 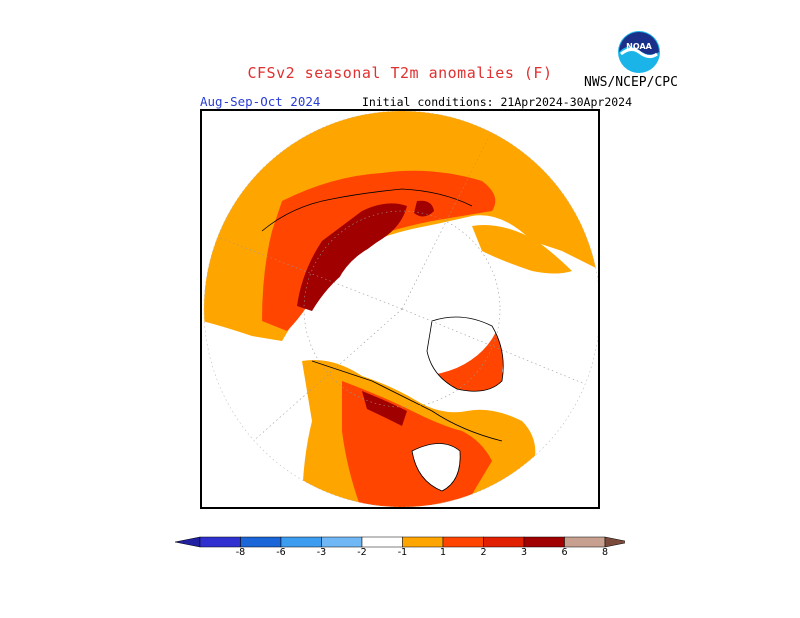 What do you see at coordinates (260, 101) in the screenshot?
I see `season-label: Aug-Sep-Oct 2024` at bounding box center [260, 101].